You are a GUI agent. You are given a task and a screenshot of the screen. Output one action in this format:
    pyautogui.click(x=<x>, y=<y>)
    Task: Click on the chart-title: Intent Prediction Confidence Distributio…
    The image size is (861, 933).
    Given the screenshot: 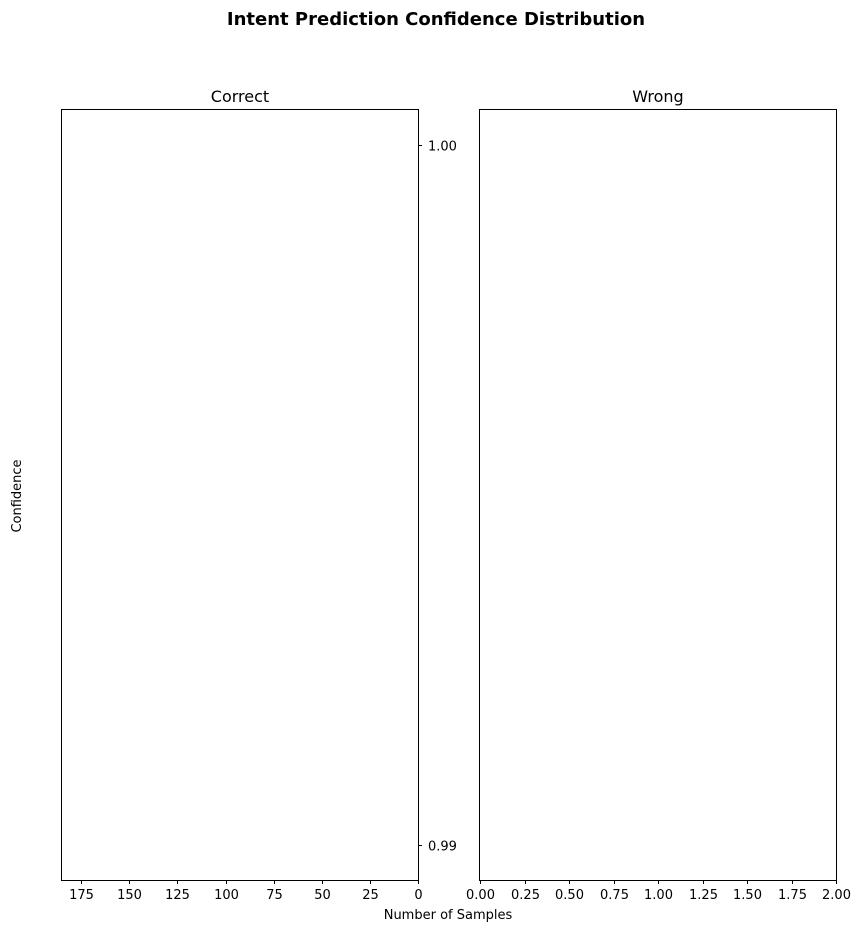 What is the action you would take?
    pyautogui.click(x=436, y=19)
    